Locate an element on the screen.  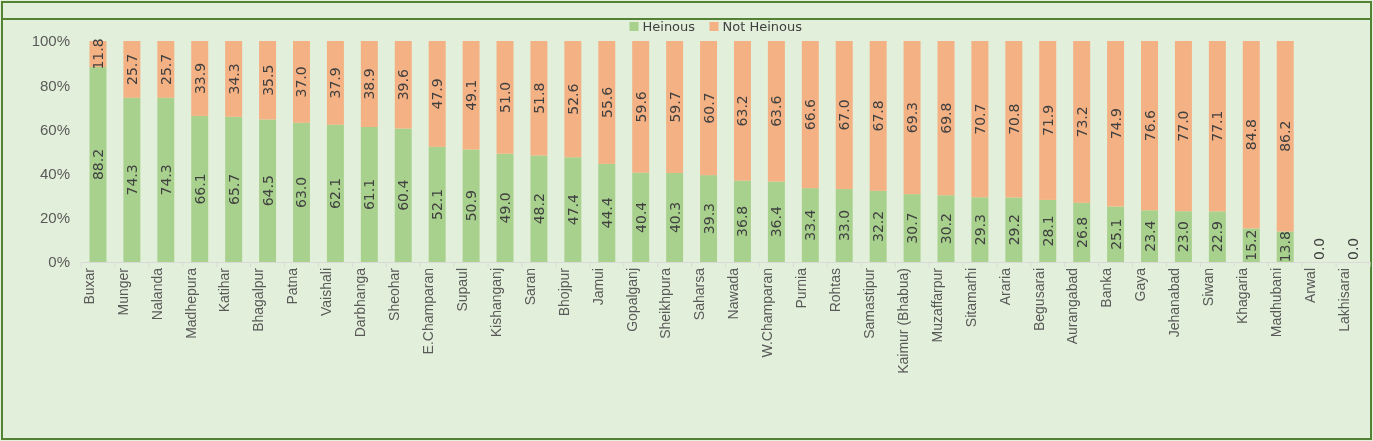
x-tick-label: Lakhisarai is located at coordinates (1343, 300).